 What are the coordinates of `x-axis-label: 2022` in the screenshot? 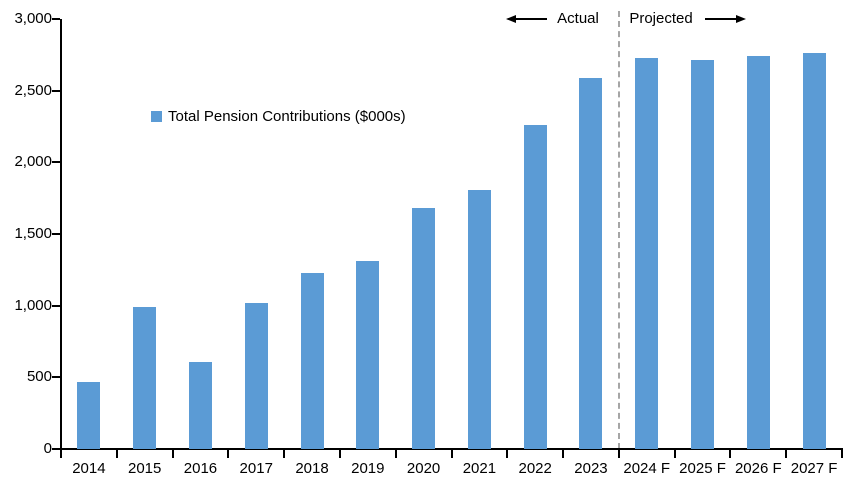 It's located at (535, 468).